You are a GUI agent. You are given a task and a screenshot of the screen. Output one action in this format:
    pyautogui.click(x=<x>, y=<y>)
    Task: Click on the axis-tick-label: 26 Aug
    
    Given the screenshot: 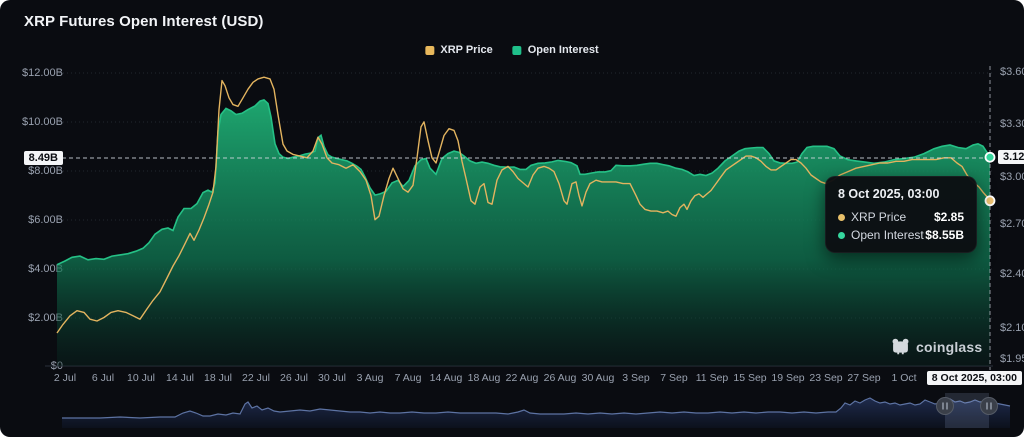 What is the action you would take?
    pyautogui.click(x=560, y=378)
    